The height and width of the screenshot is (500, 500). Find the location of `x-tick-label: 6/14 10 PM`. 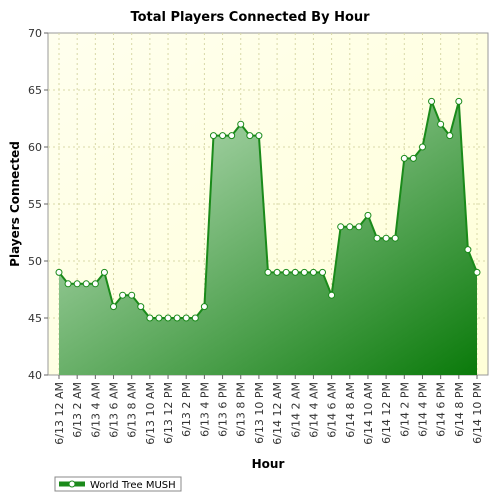

x-tick-label: 6/14 10 PM is located at coordinates (477, 413).